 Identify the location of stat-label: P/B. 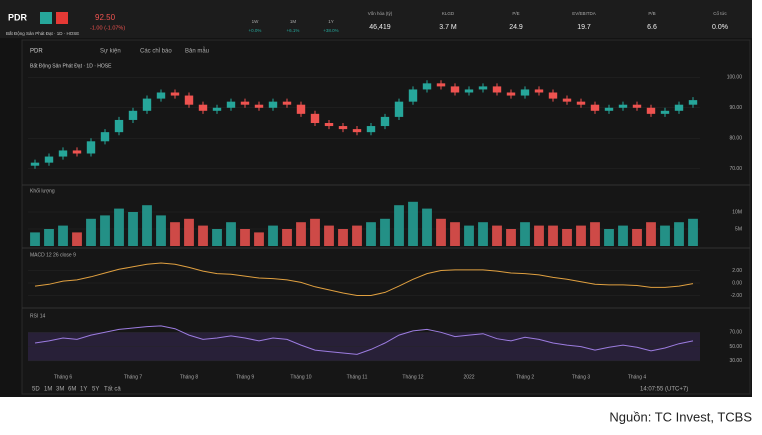
(651, 13).